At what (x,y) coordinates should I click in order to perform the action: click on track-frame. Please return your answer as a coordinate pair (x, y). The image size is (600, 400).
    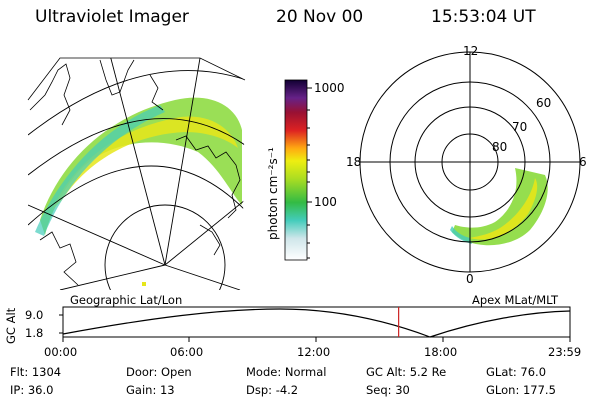
    Looking at the image, I should click on (316, 322).